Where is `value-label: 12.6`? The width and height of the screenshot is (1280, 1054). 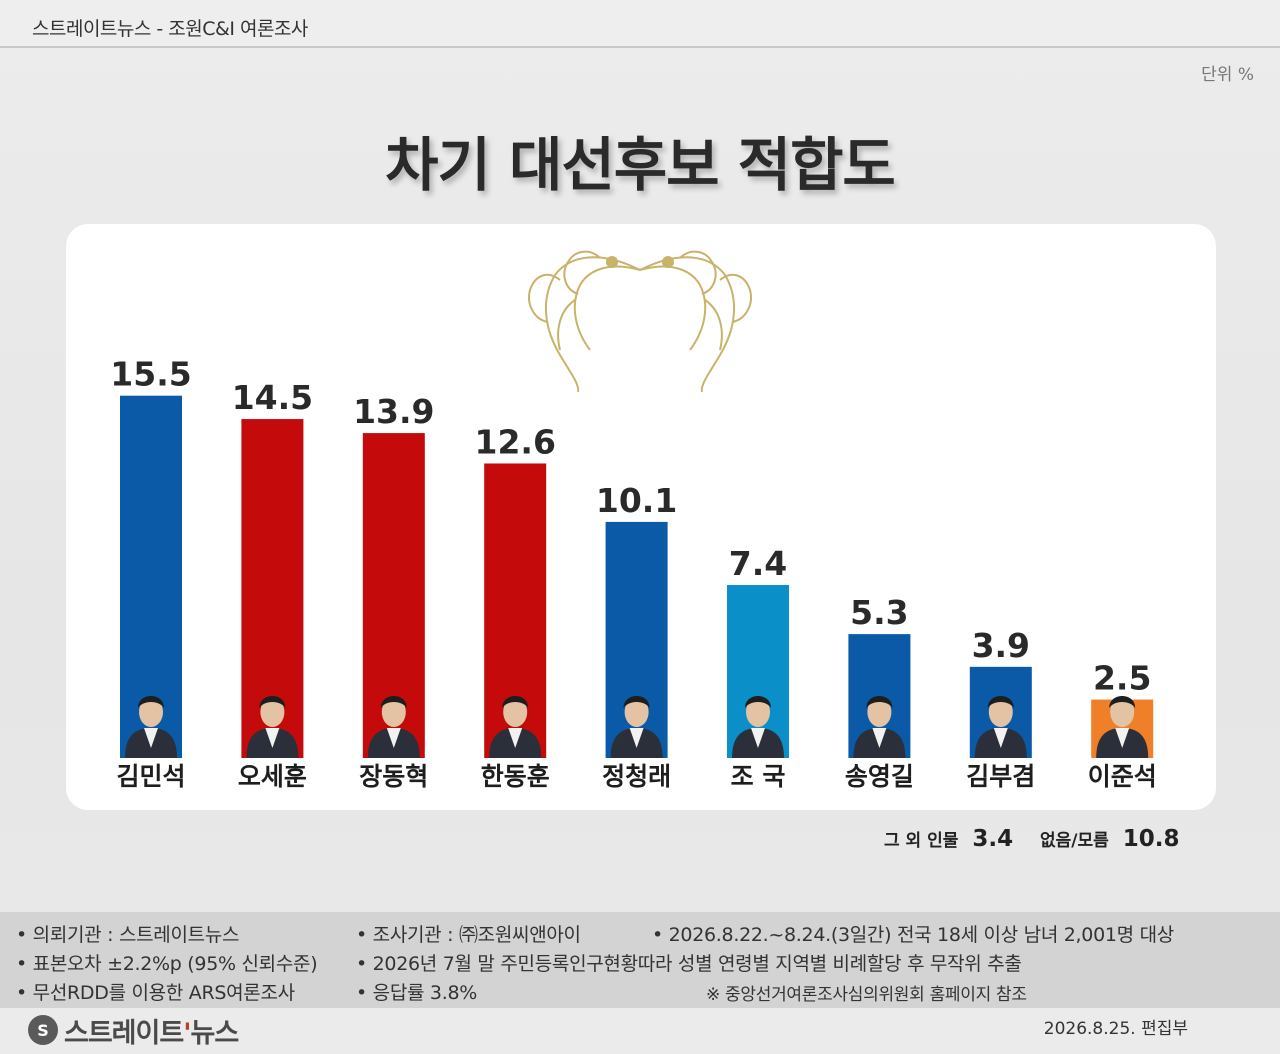 value-label: 12.6 is located at coordinates (514, 441).